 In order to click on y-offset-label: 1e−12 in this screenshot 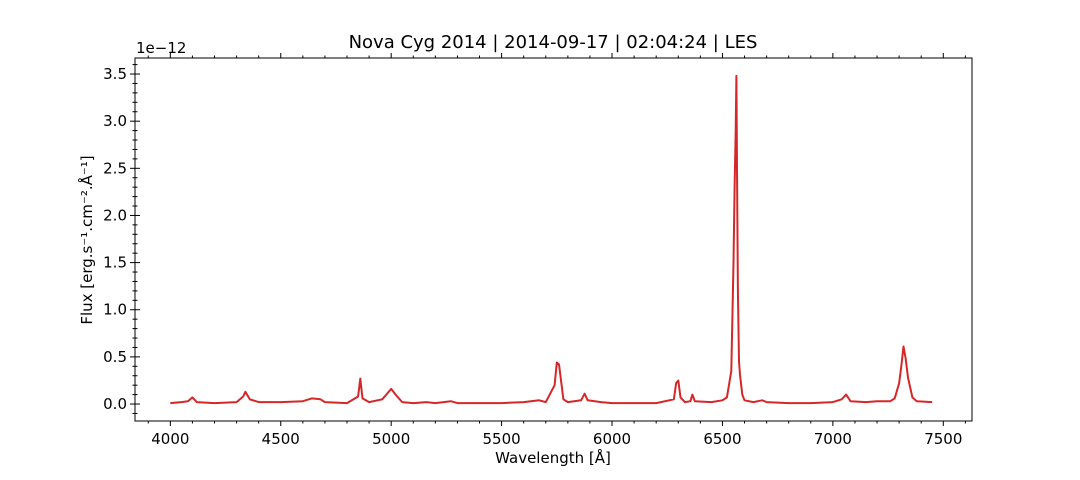, I will do `click(161, 48)`.